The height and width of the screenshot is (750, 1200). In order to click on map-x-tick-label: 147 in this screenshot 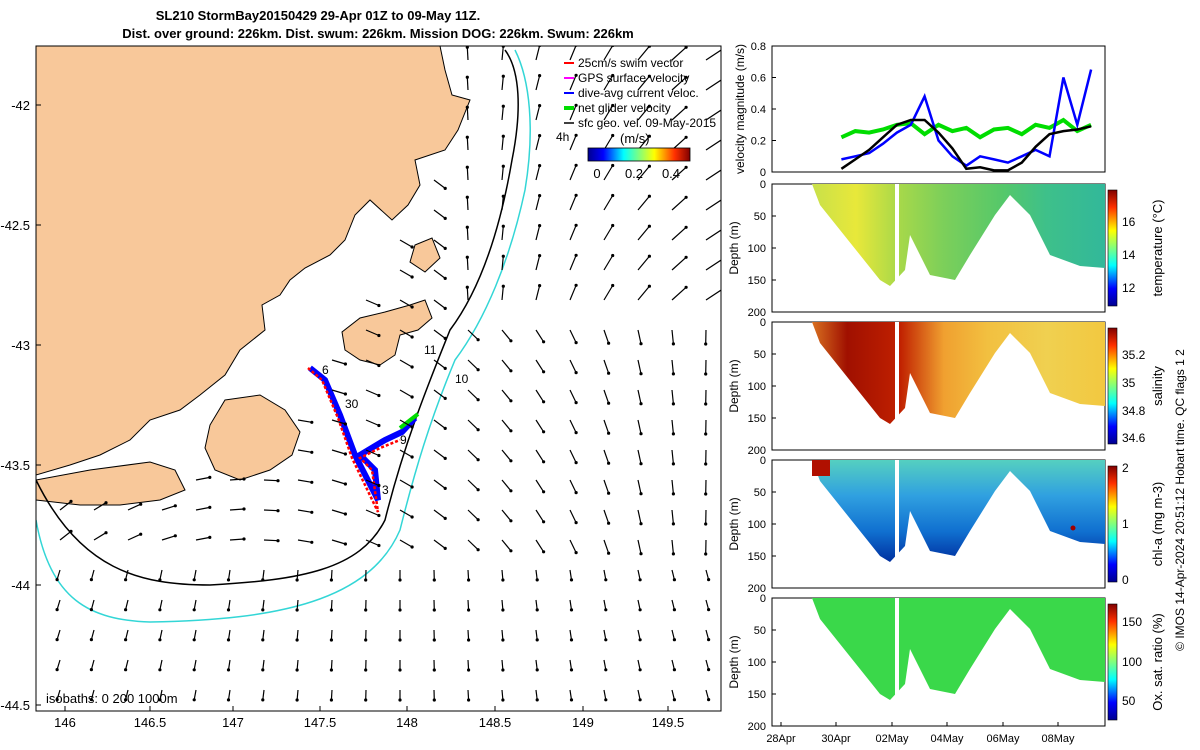, I will do `click(233, 722)`.